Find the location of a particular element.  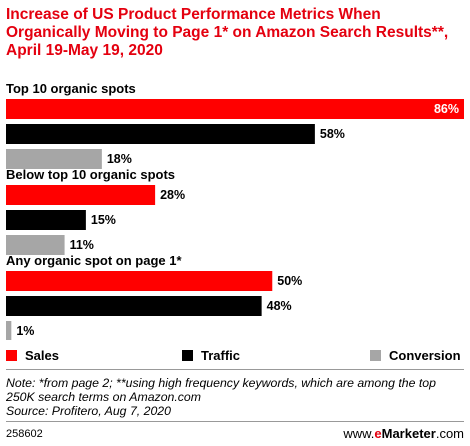

legend-swatch-sales is located at coordinates (11, 355).